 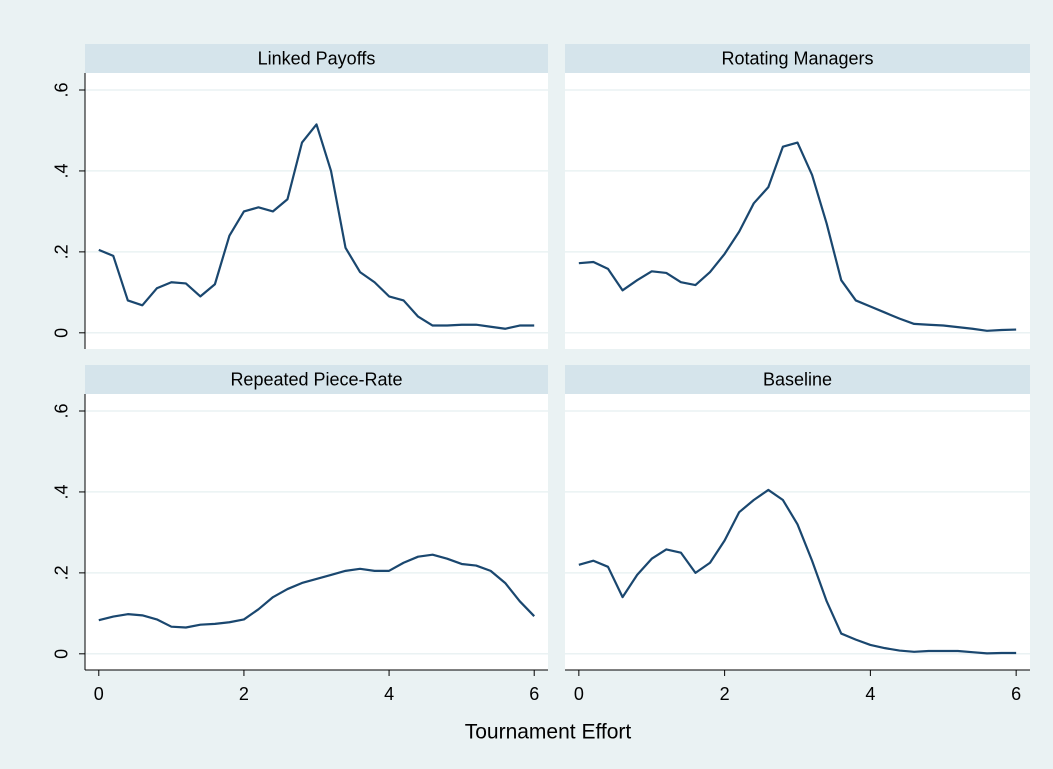 What do you see at coordinates (548, 732) in the screenshot?
I see `x-axis-label: Tournament Effort` at bounding box center [548, 732].